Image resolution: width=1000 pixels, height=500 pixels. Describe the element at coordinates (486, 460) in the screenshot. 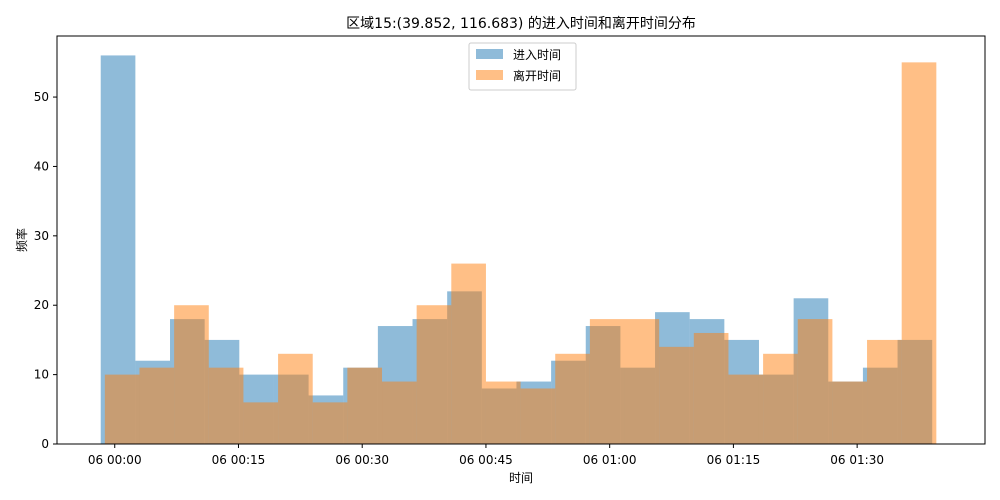

I see `x-tick-label: 06 00:45` at that location.